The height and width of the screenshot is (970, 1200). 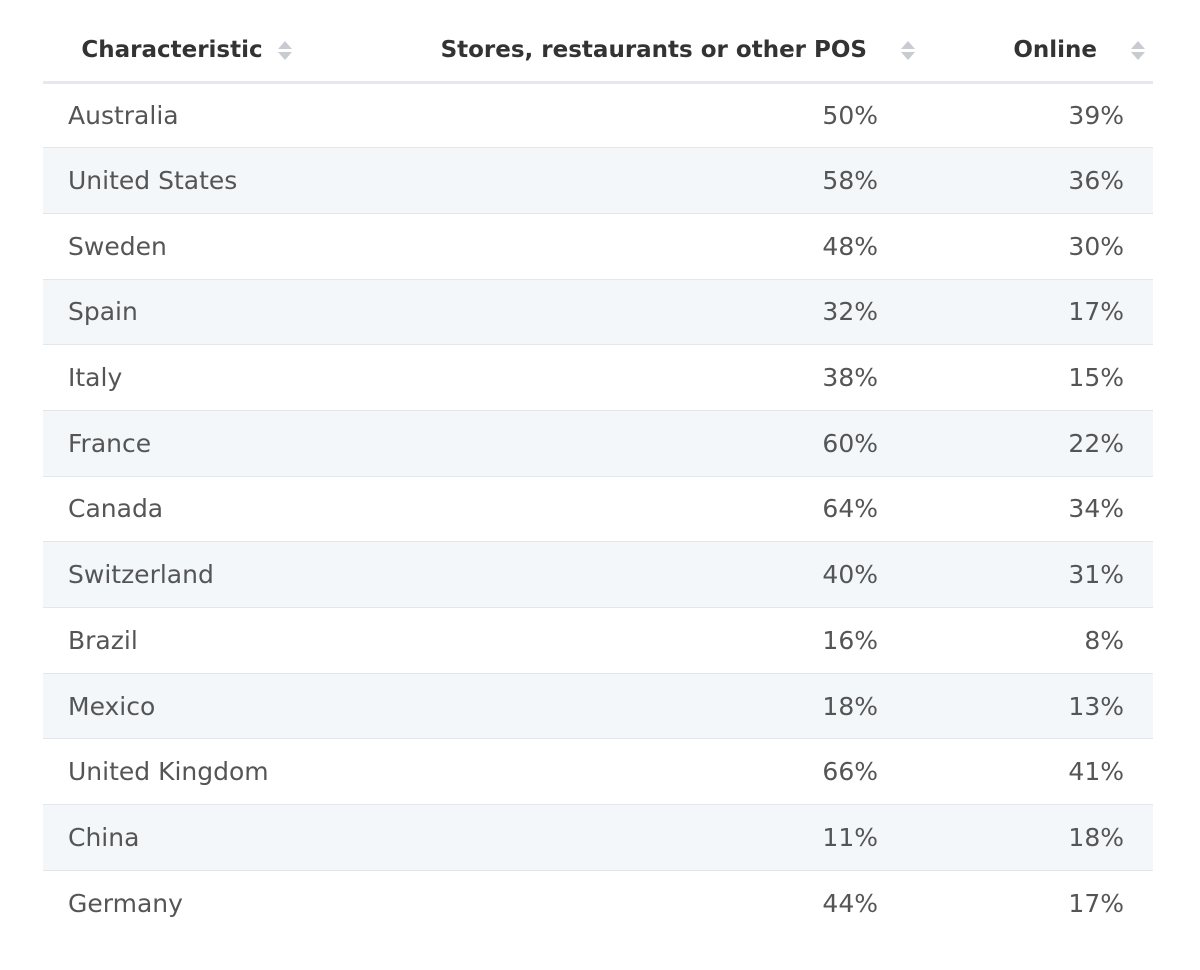 What do you see at coordinates (228, 180) in the screenshot?
I see `cell-characteristic: United States` at bounding box center [228, 180].